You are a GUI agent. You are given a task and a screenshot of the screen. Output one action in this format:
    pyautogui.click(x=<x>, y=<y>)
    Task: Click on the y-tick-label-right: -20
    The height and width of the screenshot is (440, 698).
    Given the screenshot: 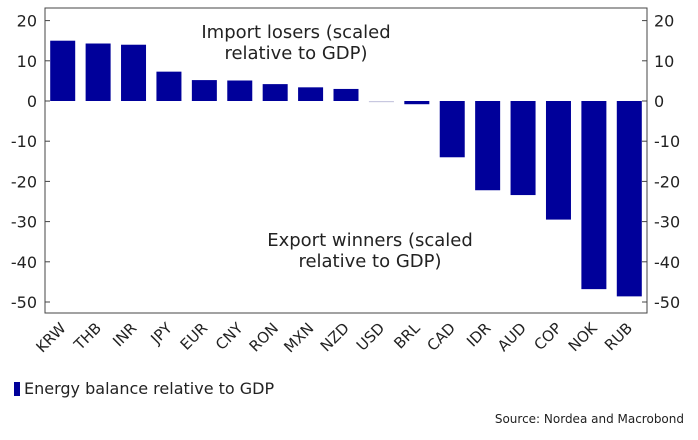 What is the action you would take?
    pyautogui.click(x=667, y=181)
    